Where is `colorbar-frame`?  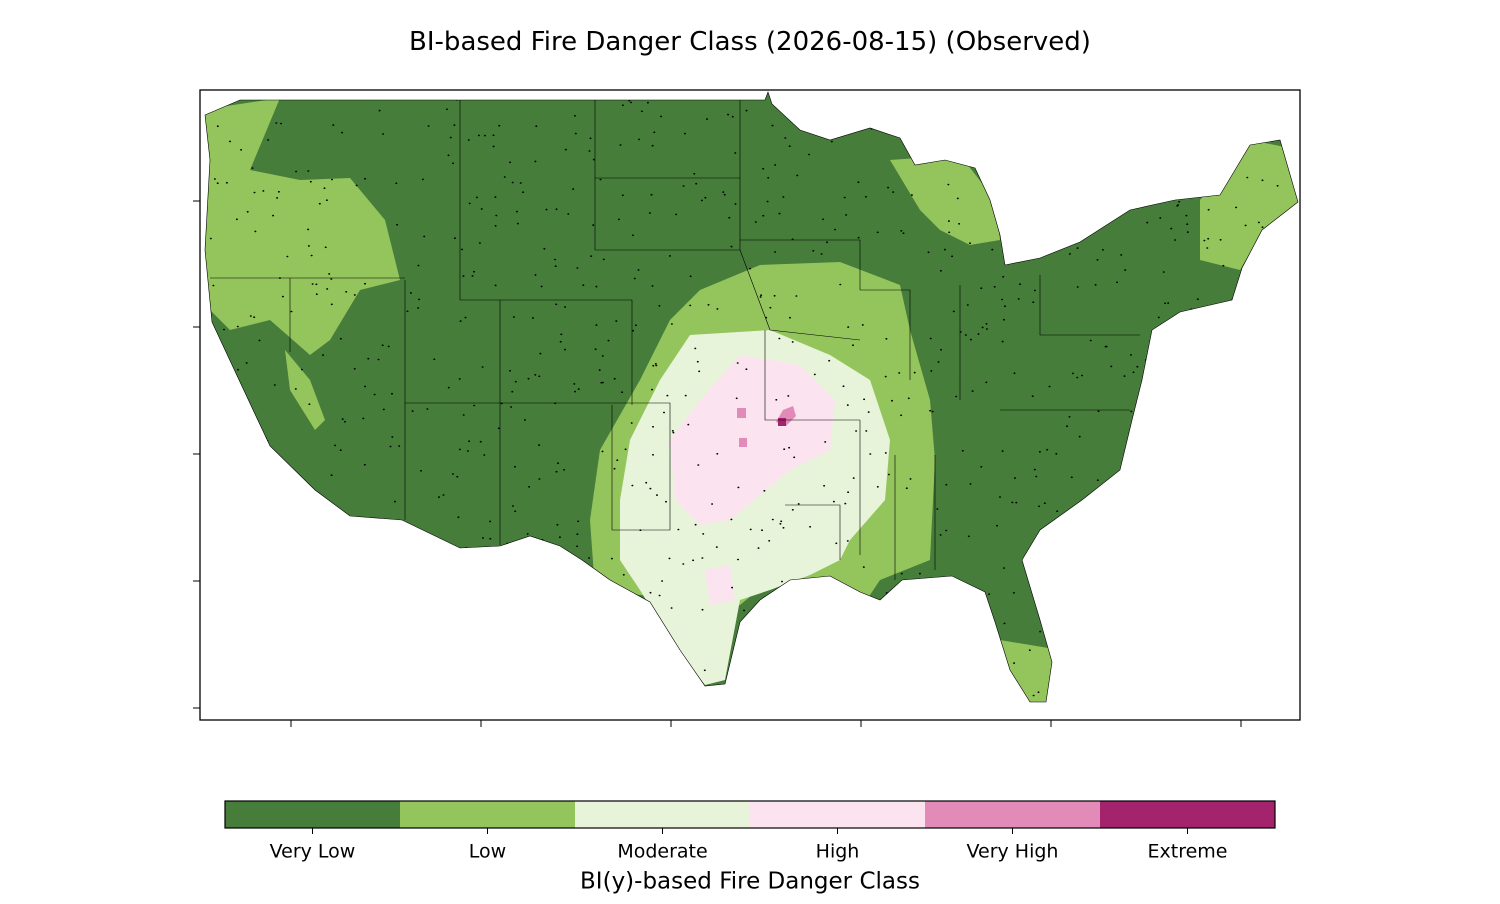 colorbar-frame is located at coordinates (750, 814).